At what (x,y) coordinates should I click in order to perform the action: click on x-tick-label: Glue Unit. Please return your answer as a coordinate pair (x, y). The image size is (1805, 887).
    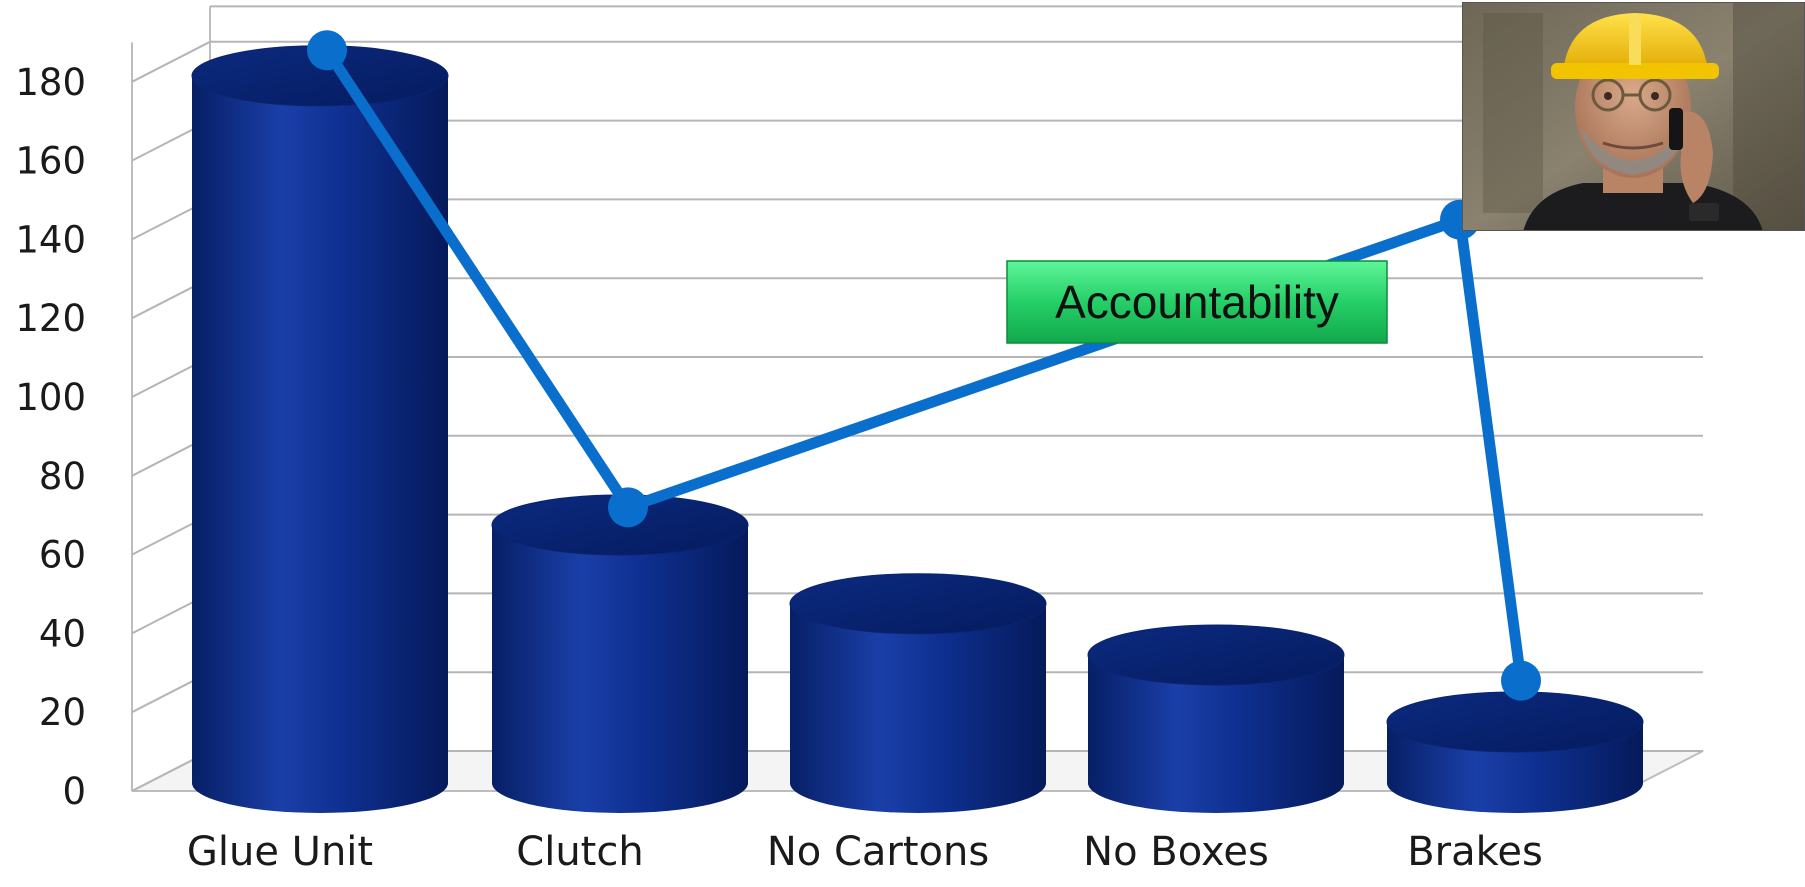
    Looking at the image, I should click on (280, 852).